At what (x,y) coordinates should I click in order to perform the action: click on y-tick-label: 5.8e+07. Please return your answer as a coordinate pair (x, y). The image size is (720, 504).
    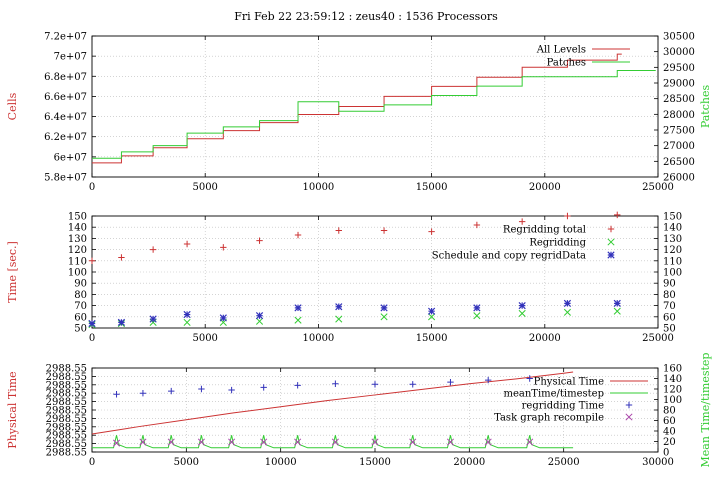
    Looking at the image, I should click on (65, 178).